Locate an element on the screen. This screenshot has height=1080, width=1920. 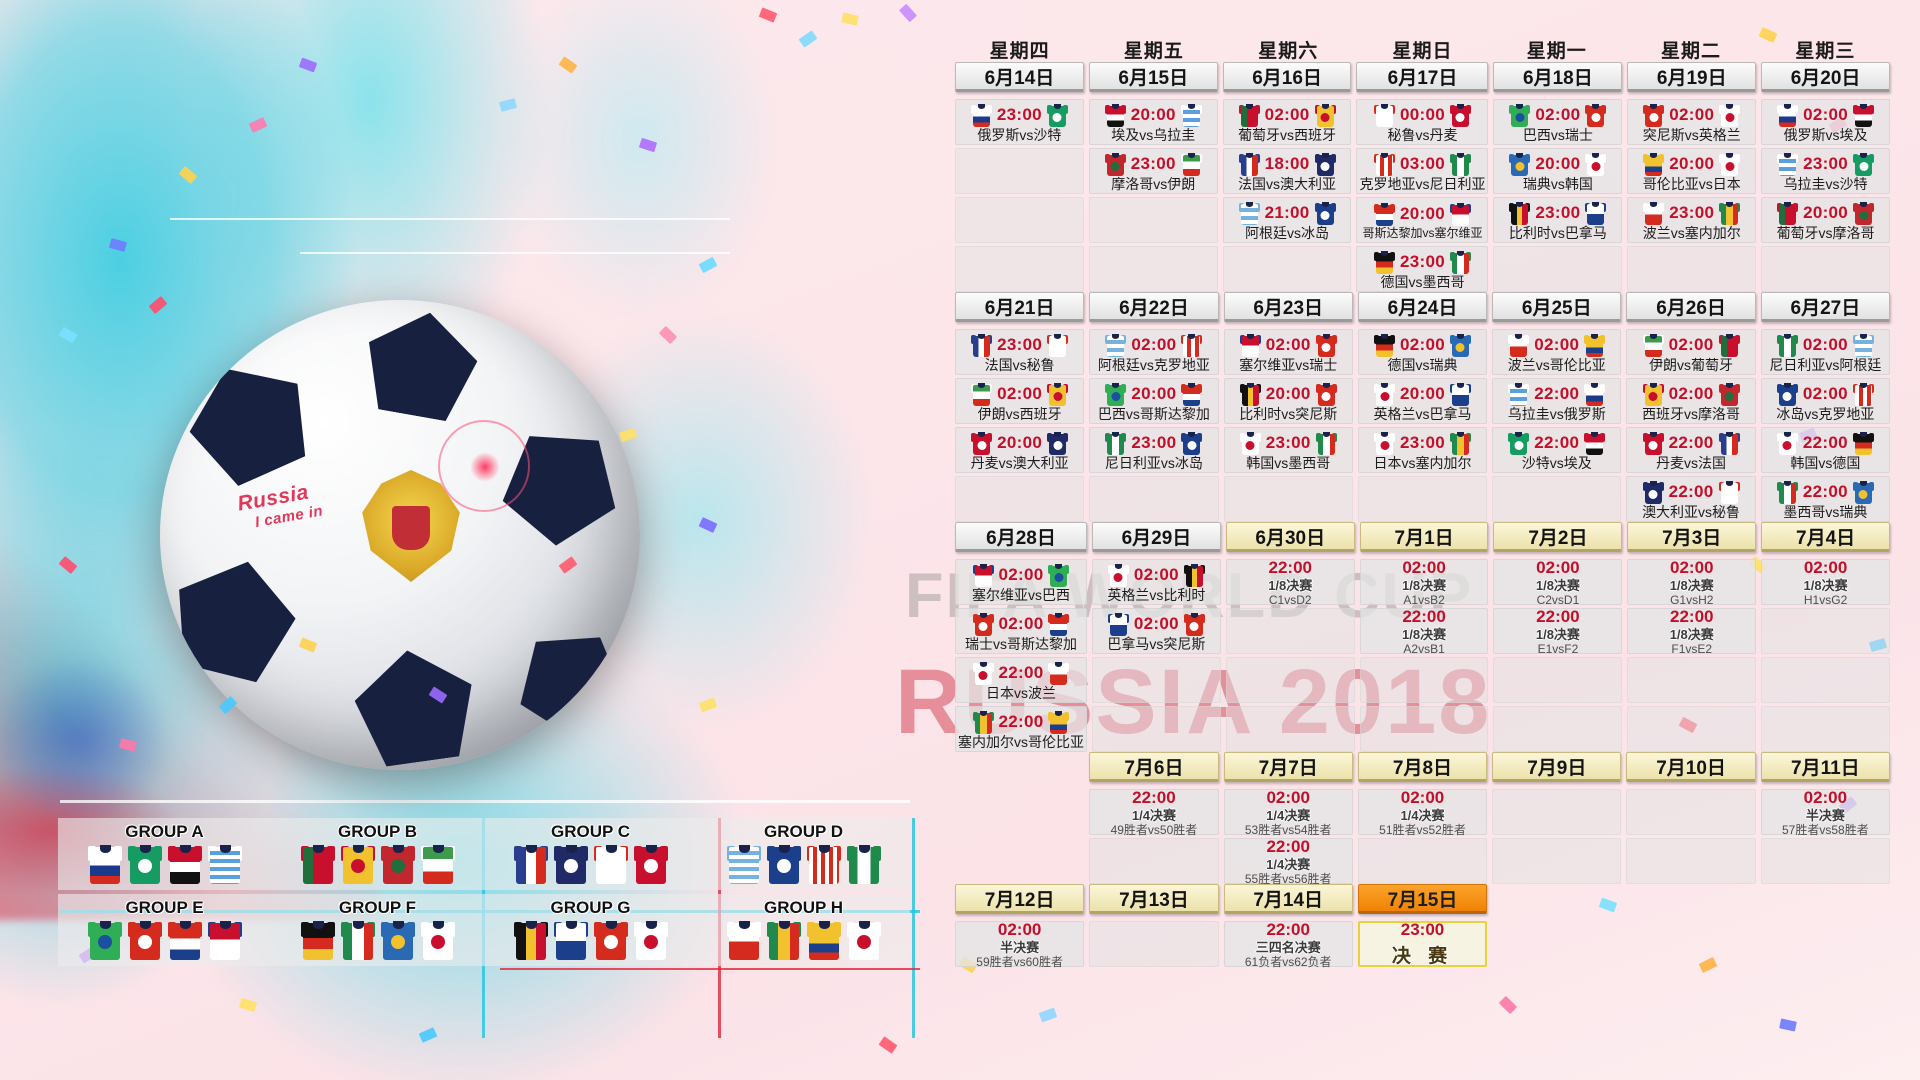
knockout-match-cell: 02:00 1/8决赛 A1vsB2 is located at coordinates (1424, 582).